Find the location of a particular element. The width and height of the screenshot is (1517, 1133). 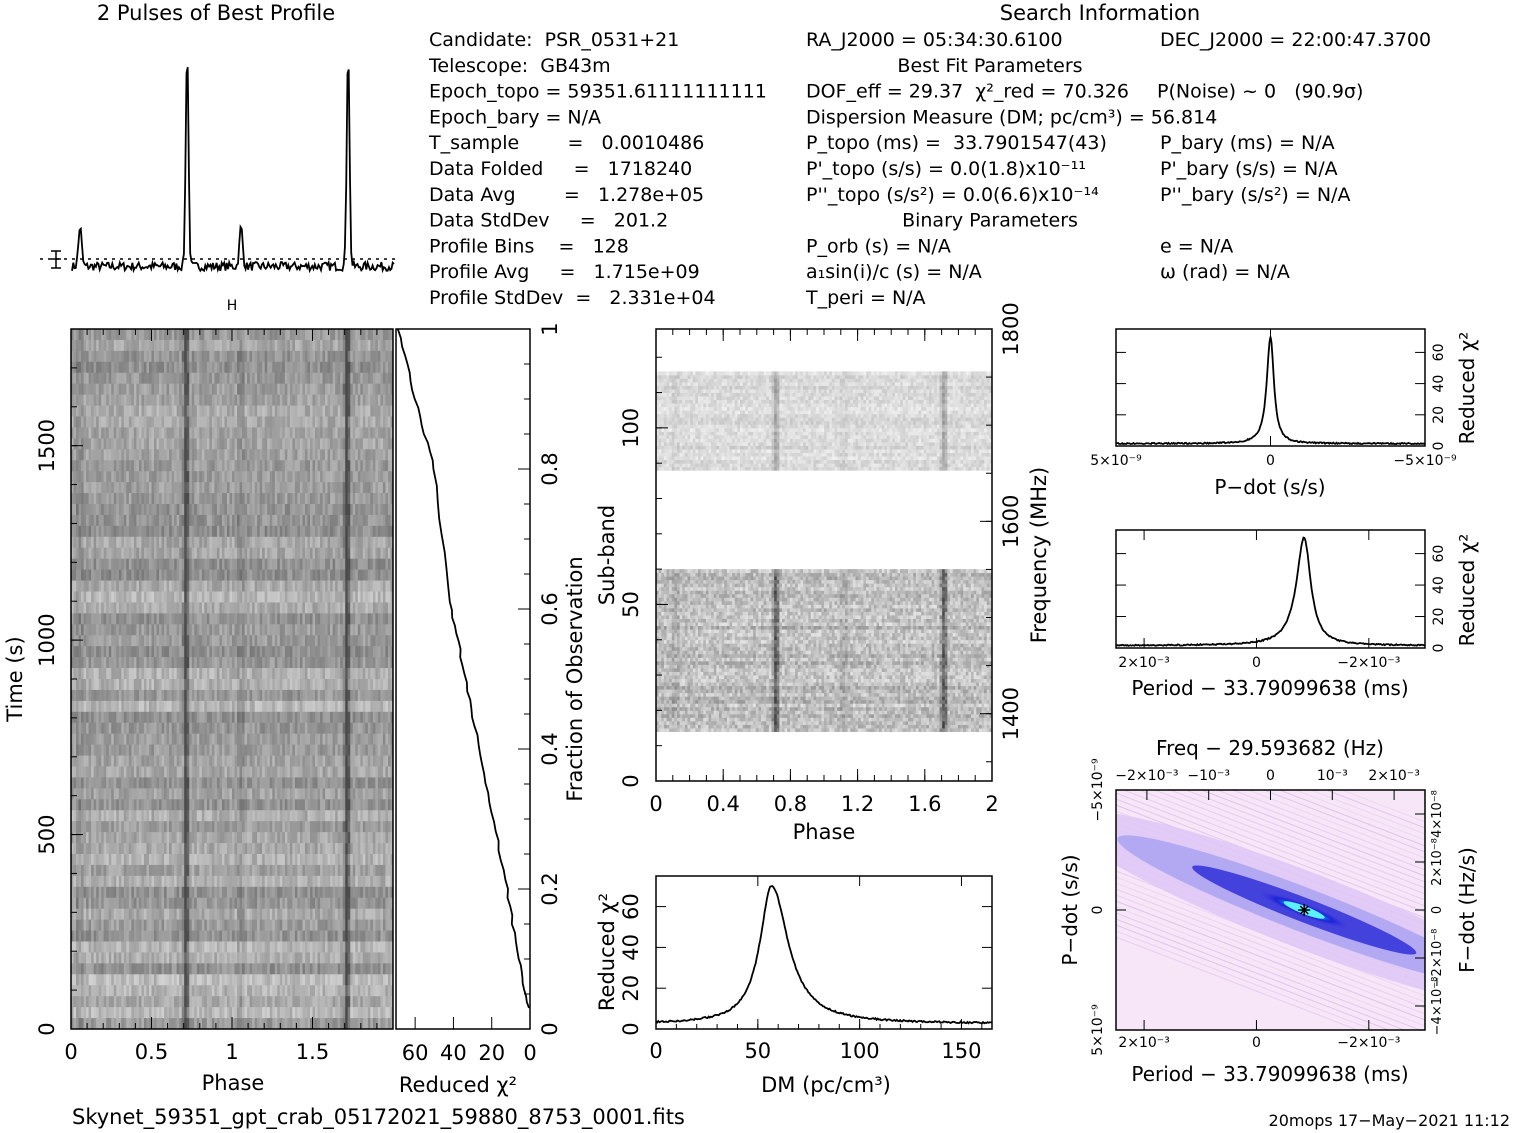

x-tick-label: 150 is located at coordinates (961, 1051).